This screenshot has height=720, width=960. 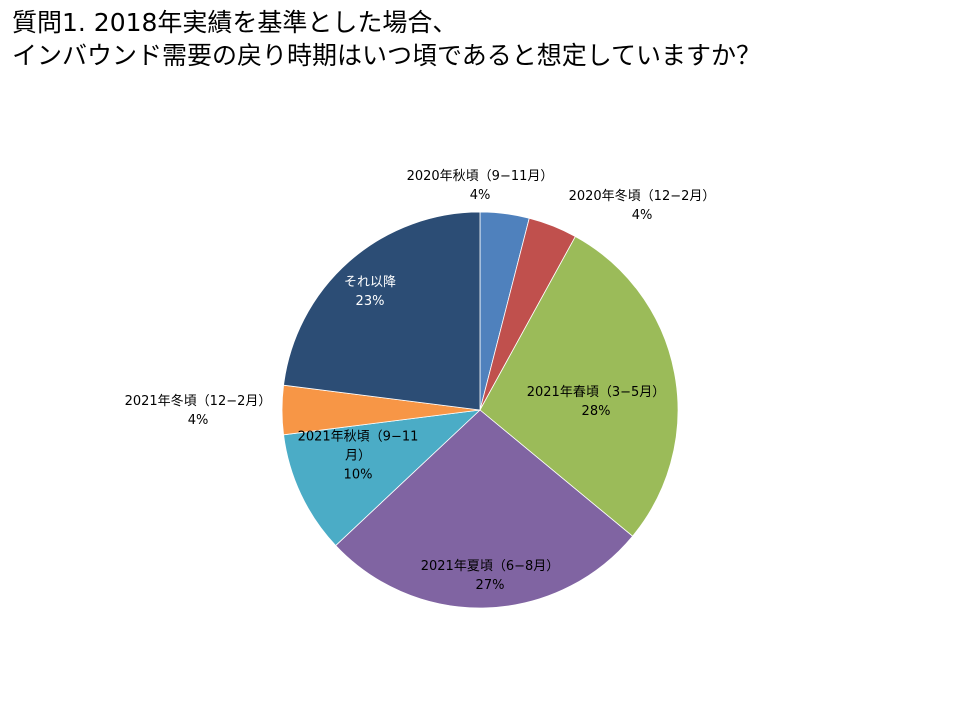 I want to click on slice-label-group-1: 2020年秋頃（9−11月） 4%, so click(x=480, y=186).